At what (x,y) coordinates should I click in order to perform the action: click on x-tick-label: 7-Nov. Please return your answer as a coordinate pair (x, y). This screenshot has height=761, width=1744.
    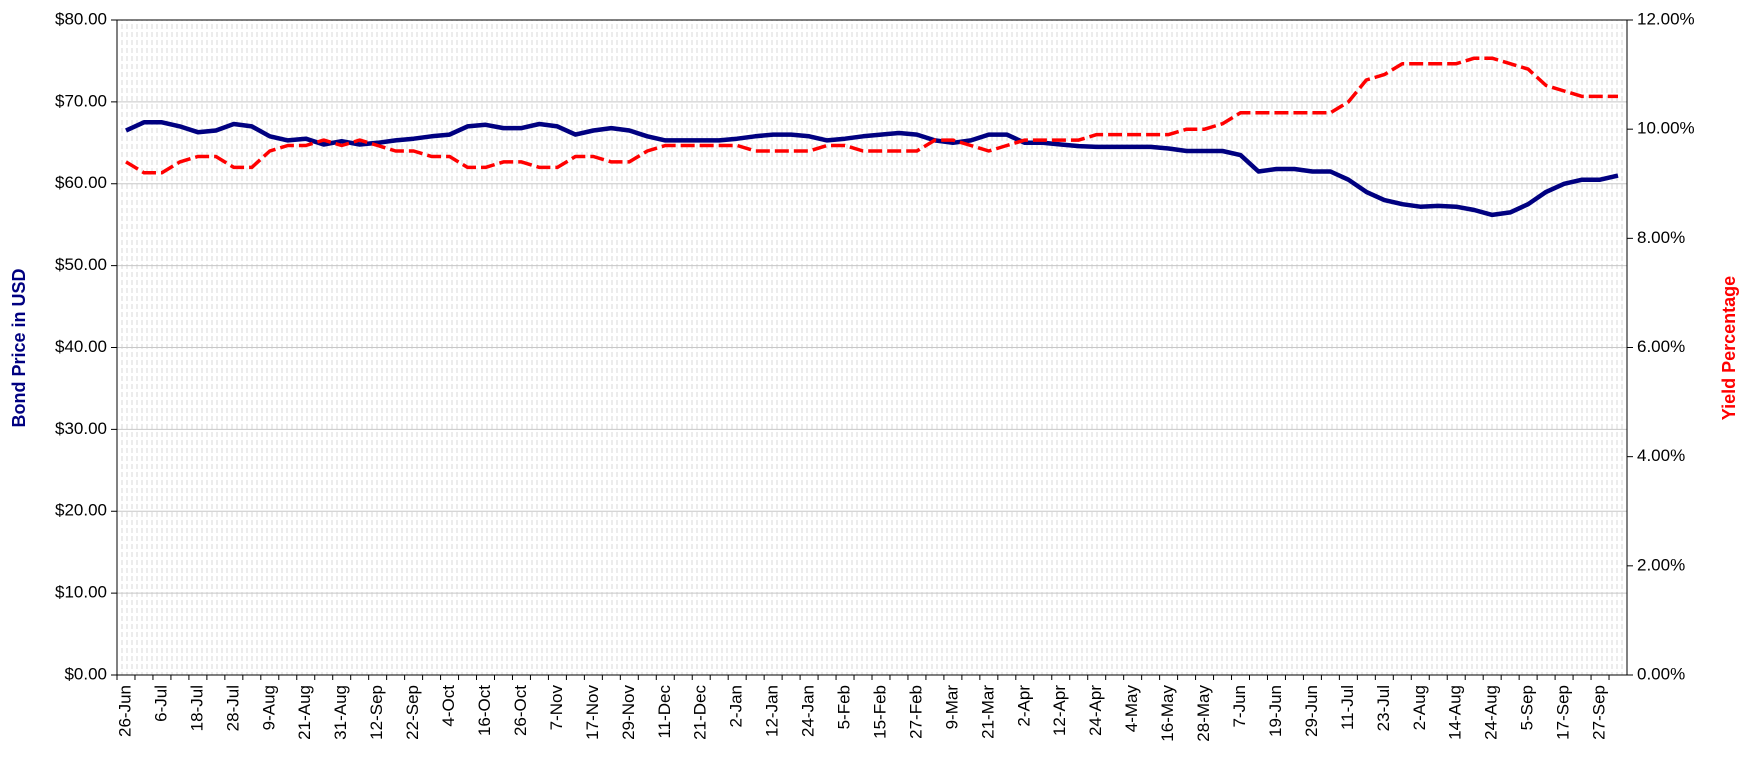
    Looking at the image, I should click on (556, 708).